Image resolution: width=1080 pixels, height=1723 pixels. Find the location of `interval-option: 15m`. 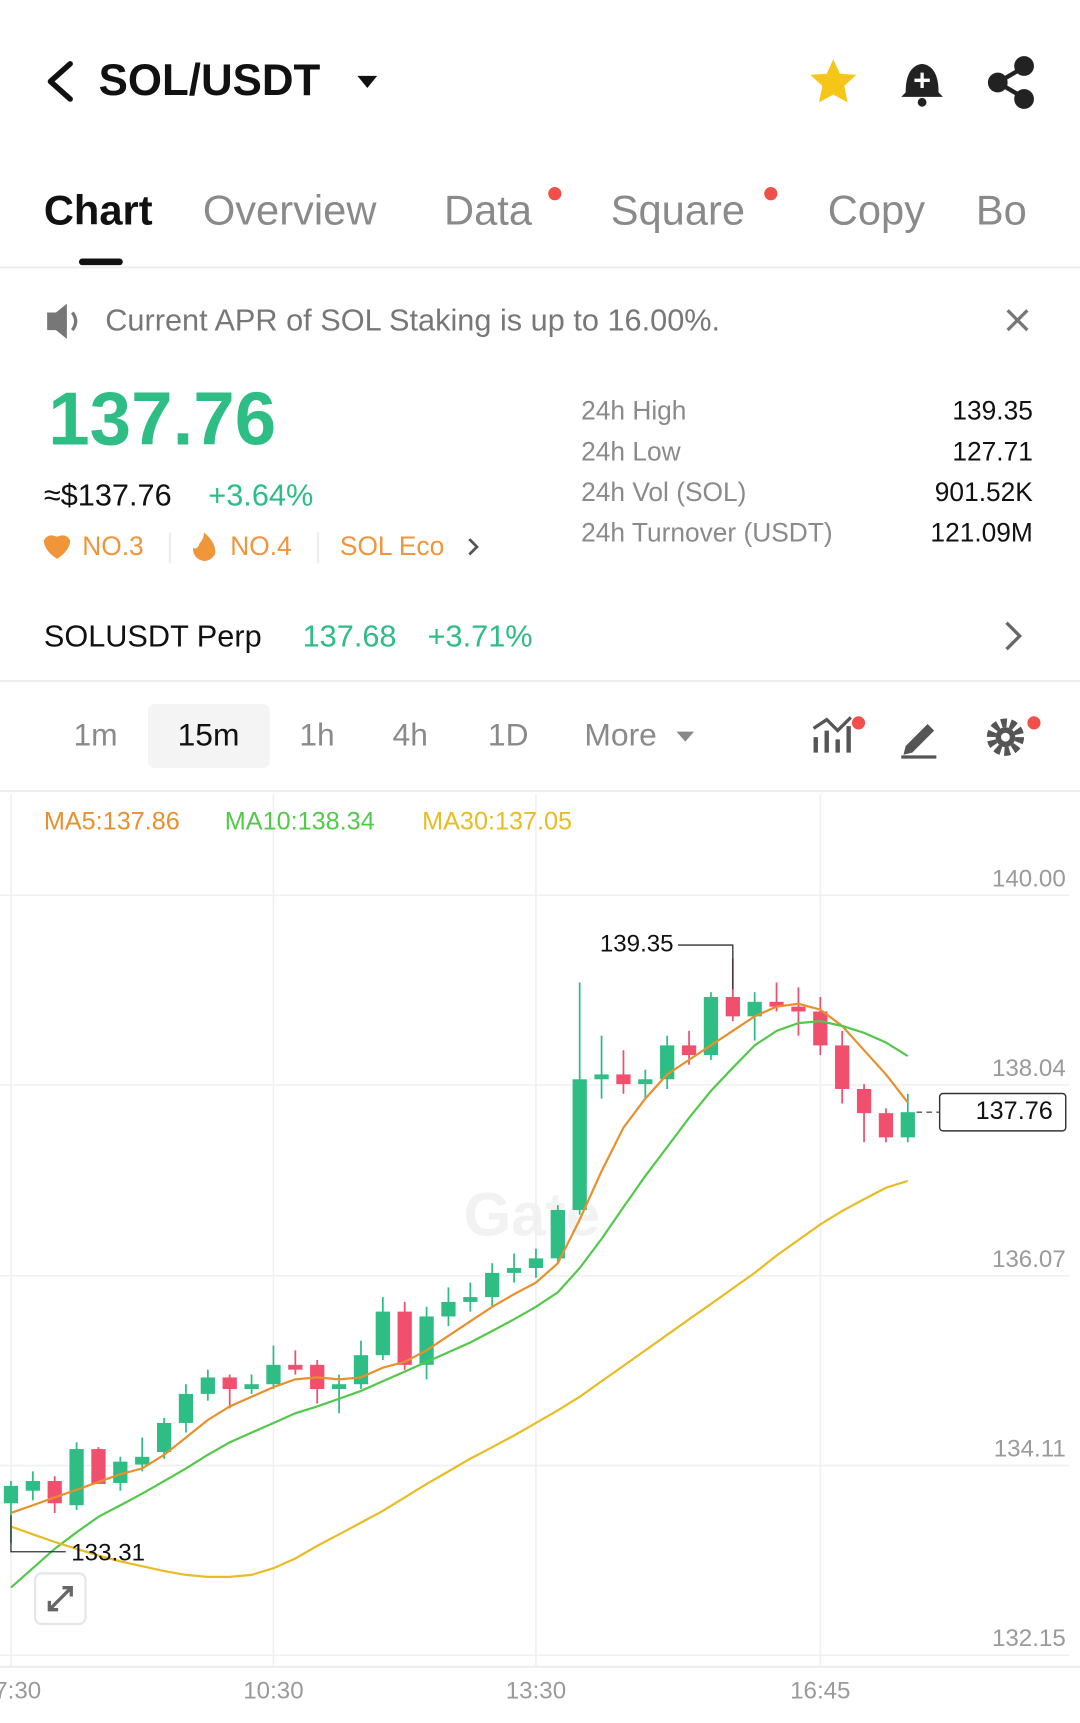

interval-option: 15m is located at coordinates (209, 735).